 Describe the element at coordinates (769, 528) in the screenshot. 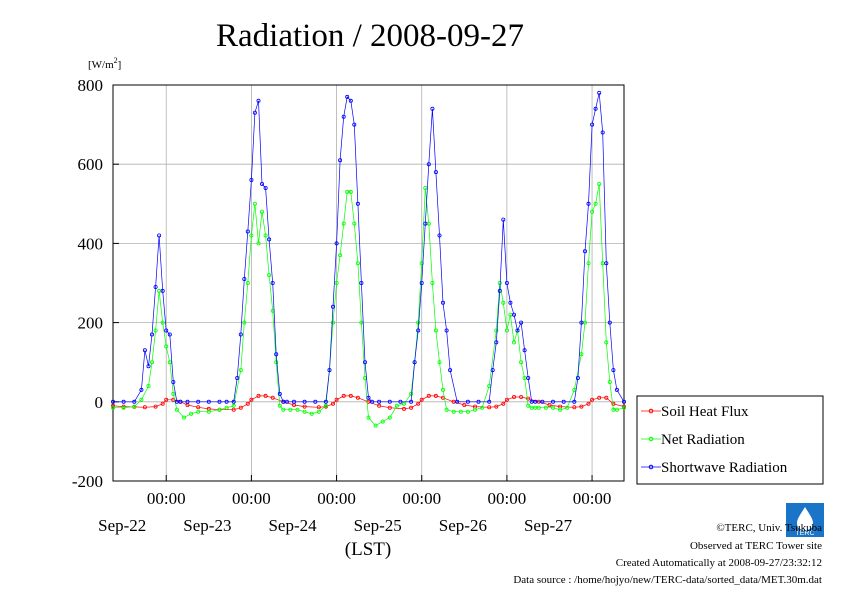

I see `credit-copyright: ©TERC, Univ. Tsukuba` at that location.